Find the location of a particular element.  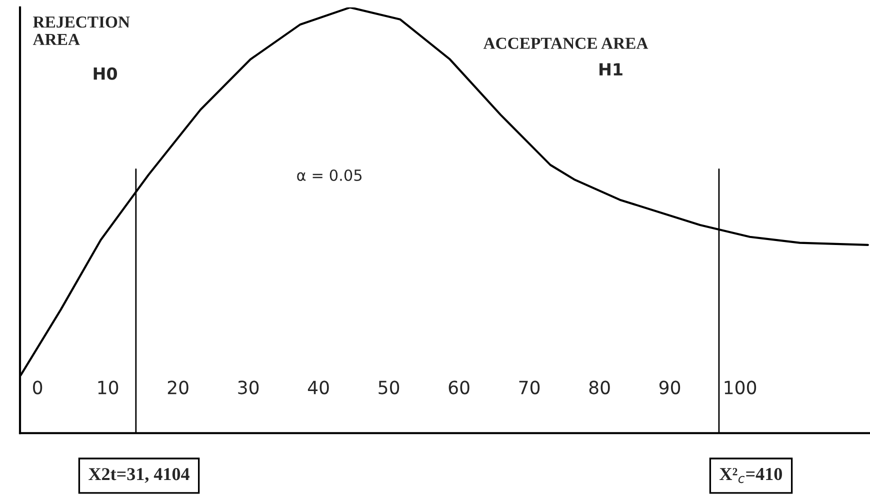

annotation: REJECTION AREA is located at coordinates (81, 30).